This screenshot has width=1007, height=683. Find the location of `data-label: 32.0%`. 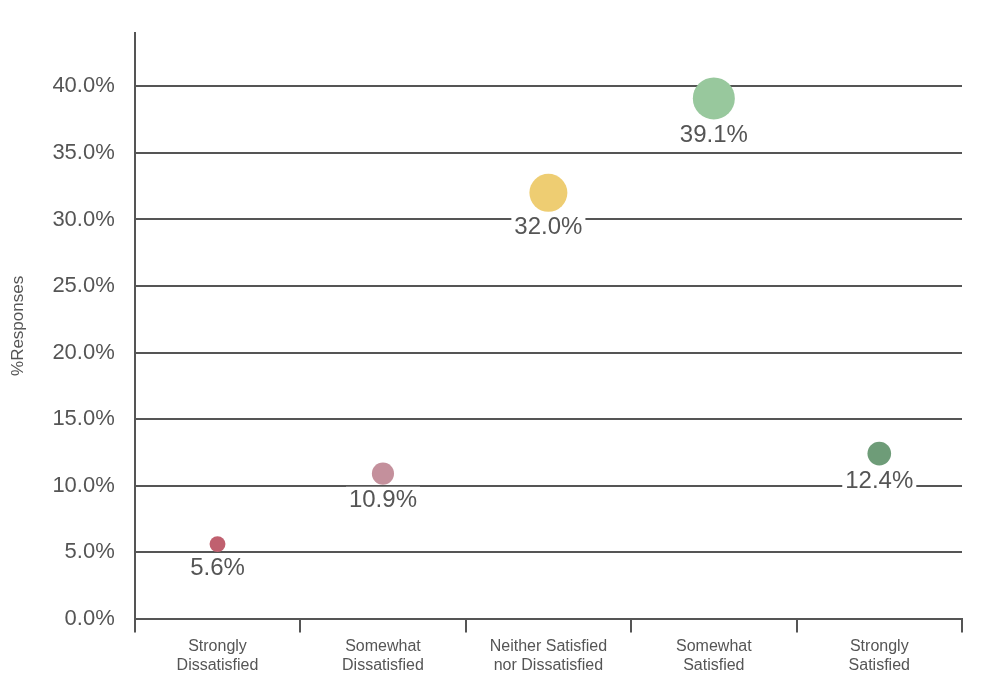

data-label: 32.0% is located at coordinates (548, 226).